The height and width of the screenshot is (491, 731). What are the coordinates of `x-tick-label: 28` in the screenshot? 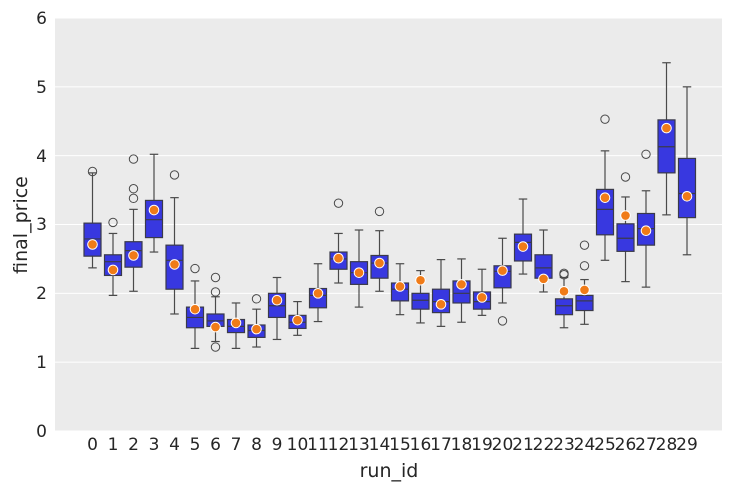 It's located at (667, 445).